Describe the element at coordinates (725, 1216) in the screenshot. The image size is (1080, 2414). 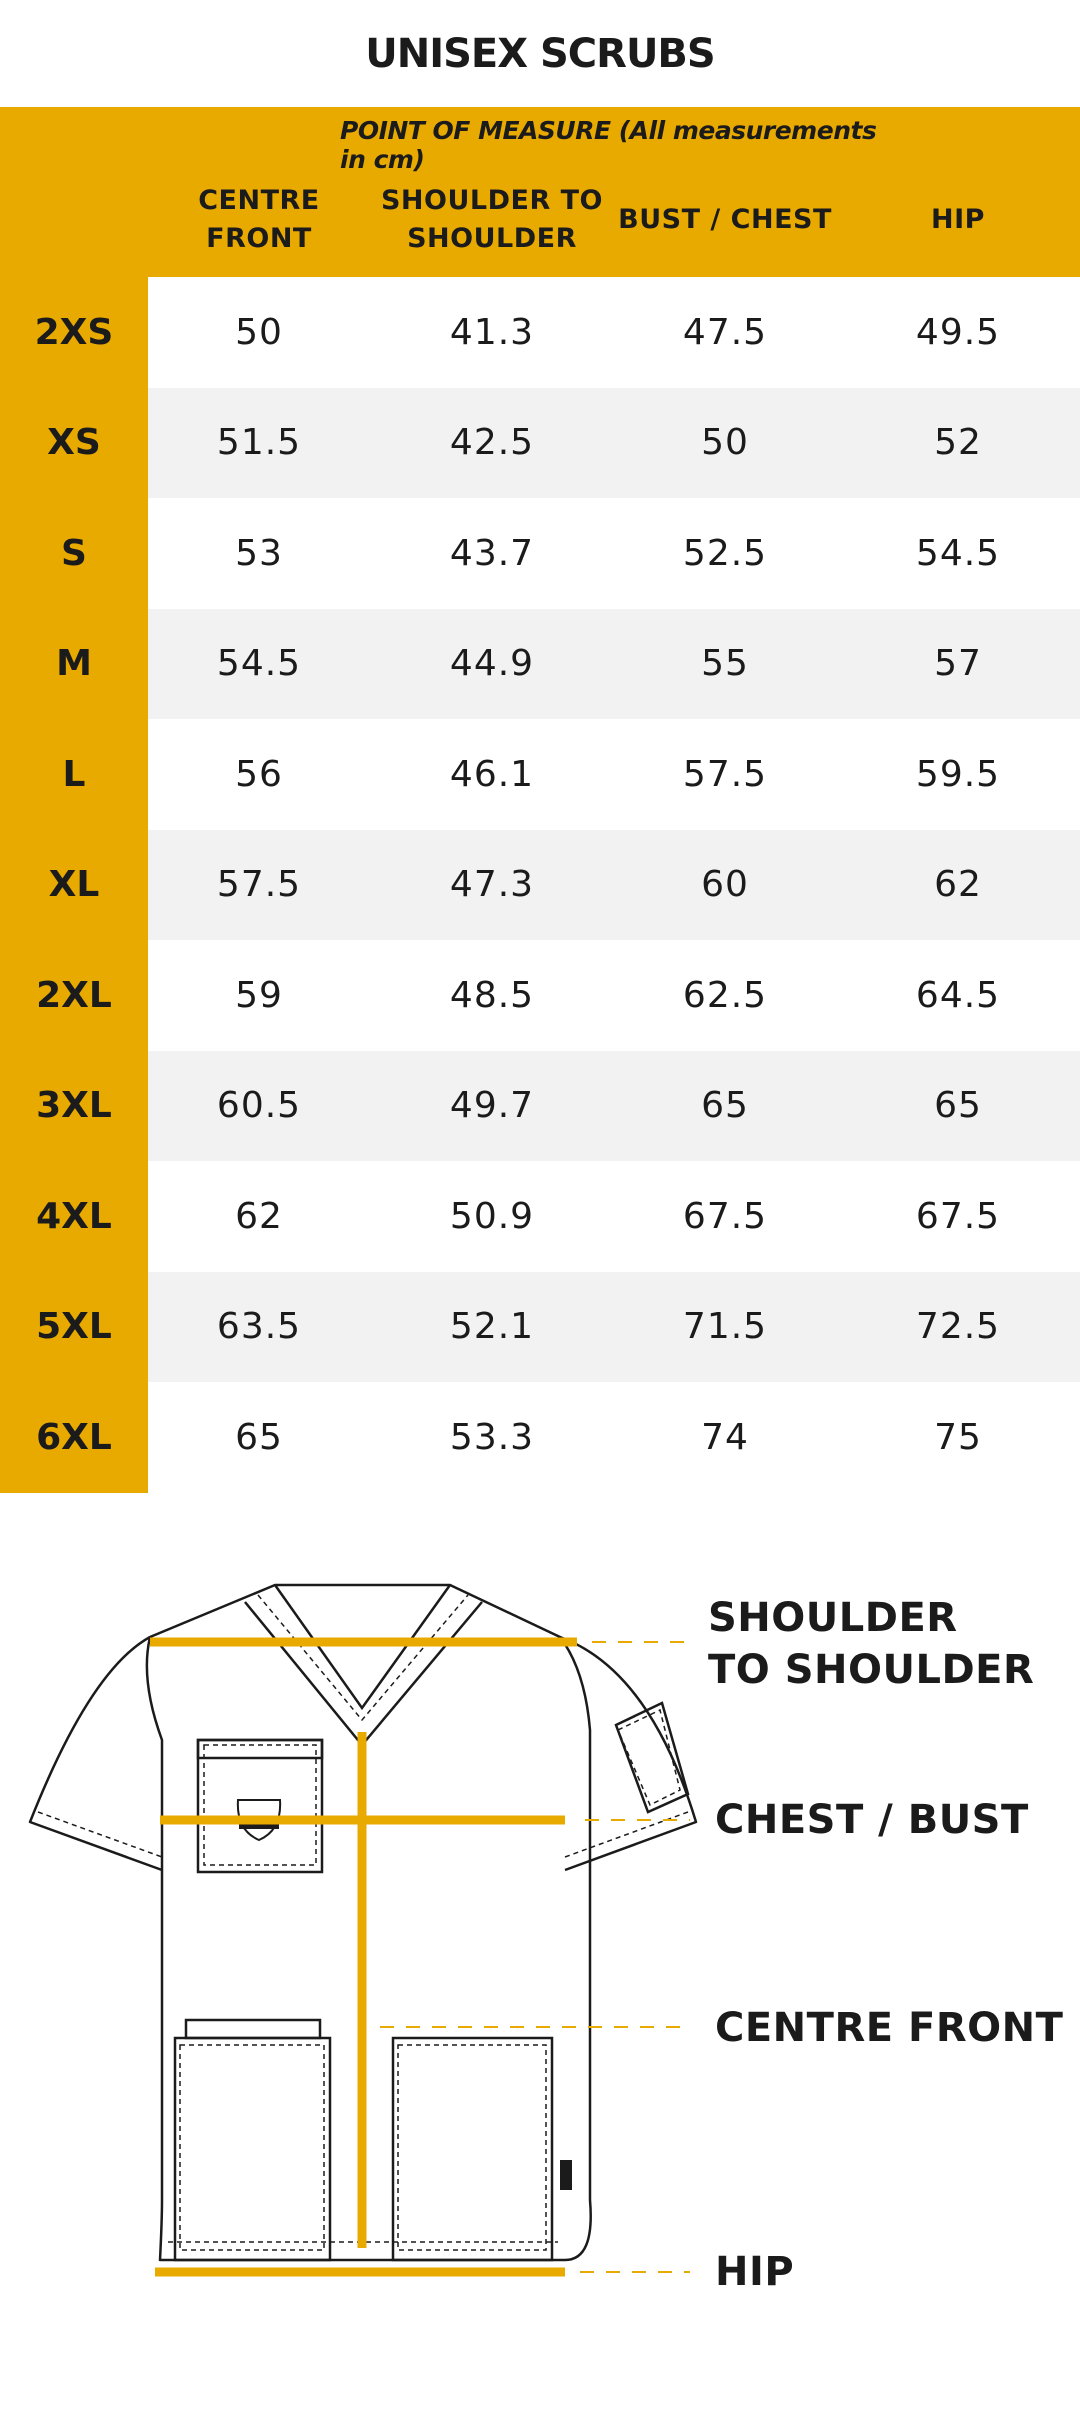
I see `bust-chest-value: 67.5` at that location.